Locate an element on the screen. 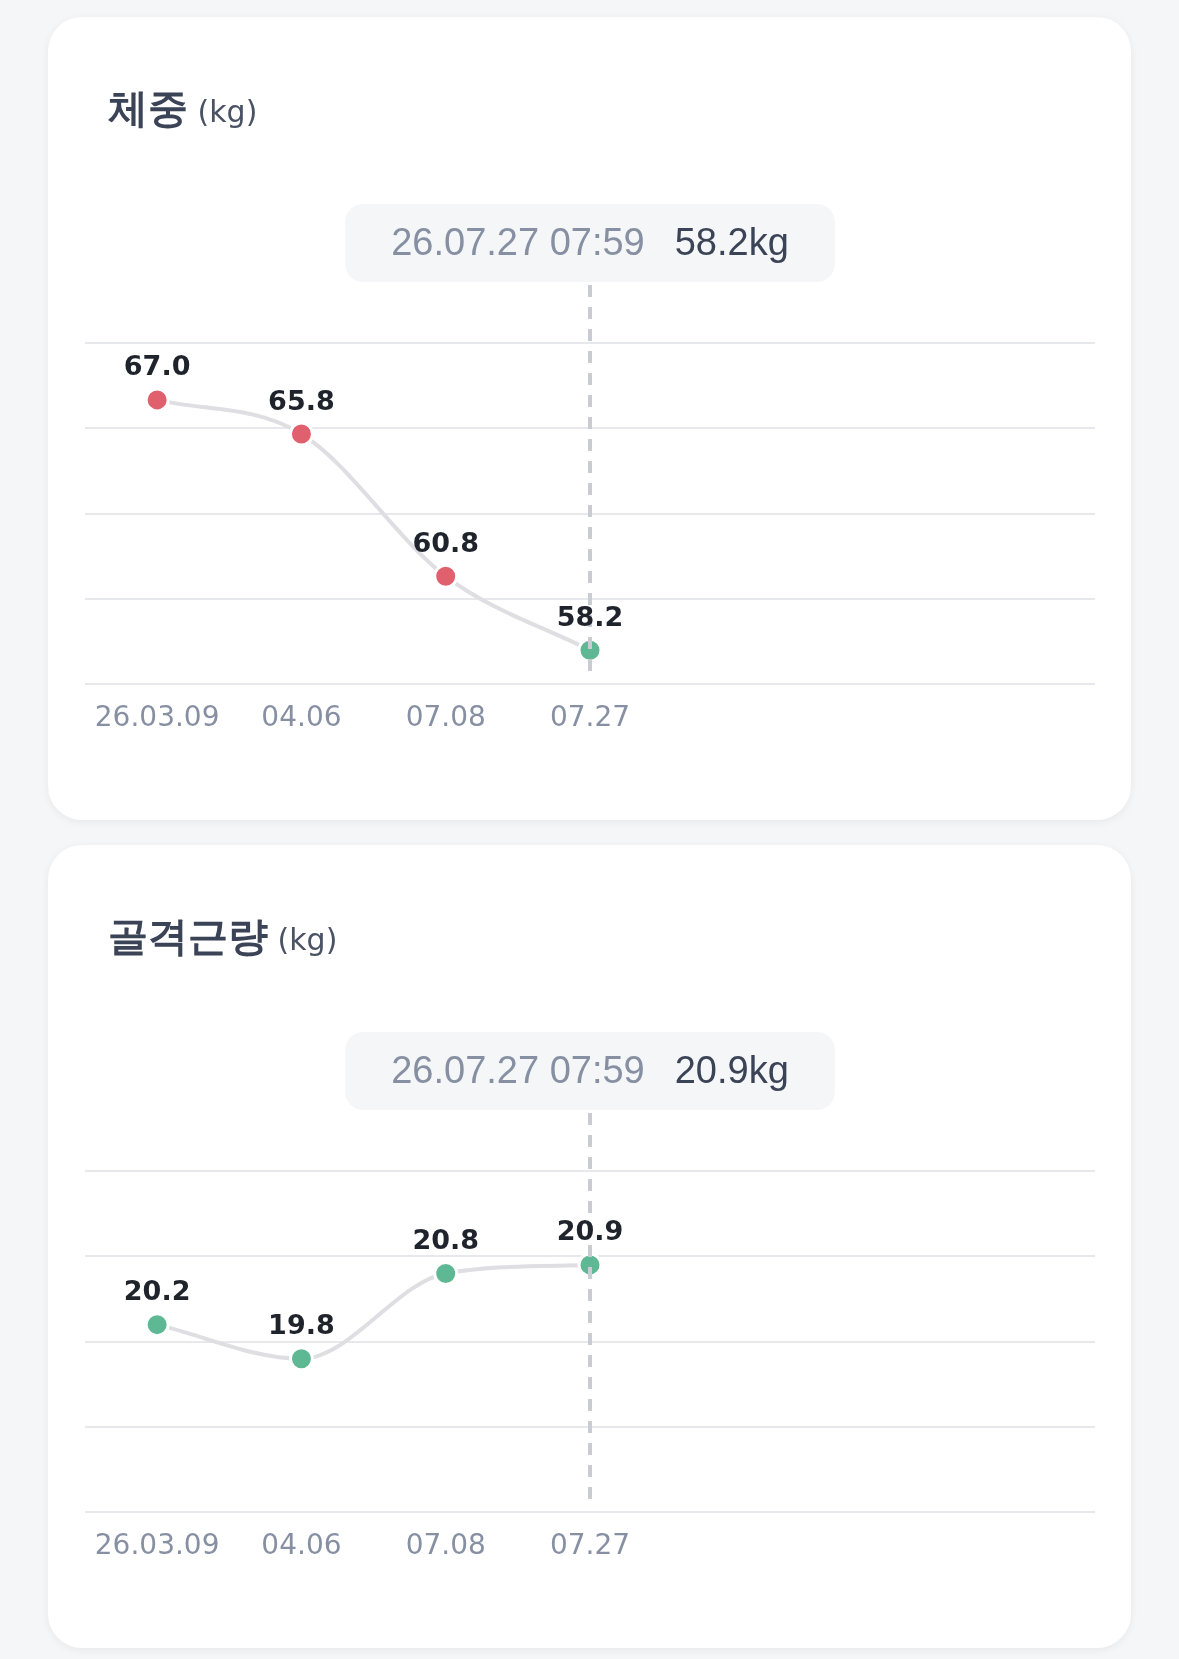 Image resolution: width=1179 pixels, height=1659 pixels. data-label: 20.2 is located at coordinates (157, 1291).